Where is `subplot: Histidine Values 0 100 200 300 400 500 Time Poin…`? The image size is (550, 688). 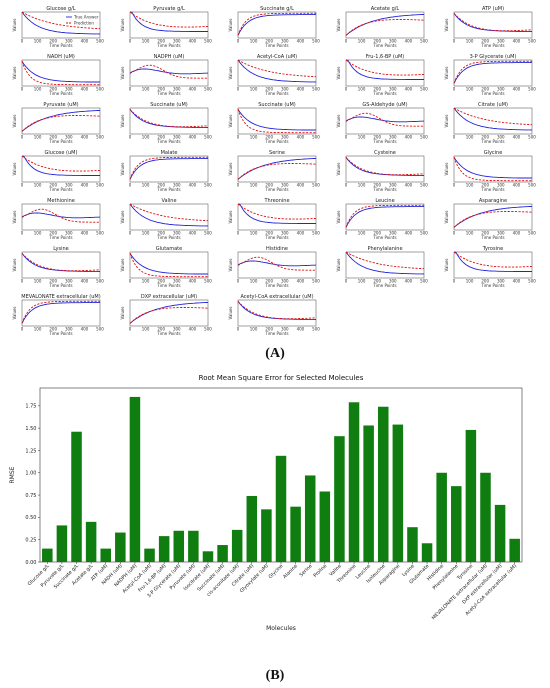 subplot: Histidine Values 0 100 200 300 400 500 Time Poin… is located at coordinates (274, 267).